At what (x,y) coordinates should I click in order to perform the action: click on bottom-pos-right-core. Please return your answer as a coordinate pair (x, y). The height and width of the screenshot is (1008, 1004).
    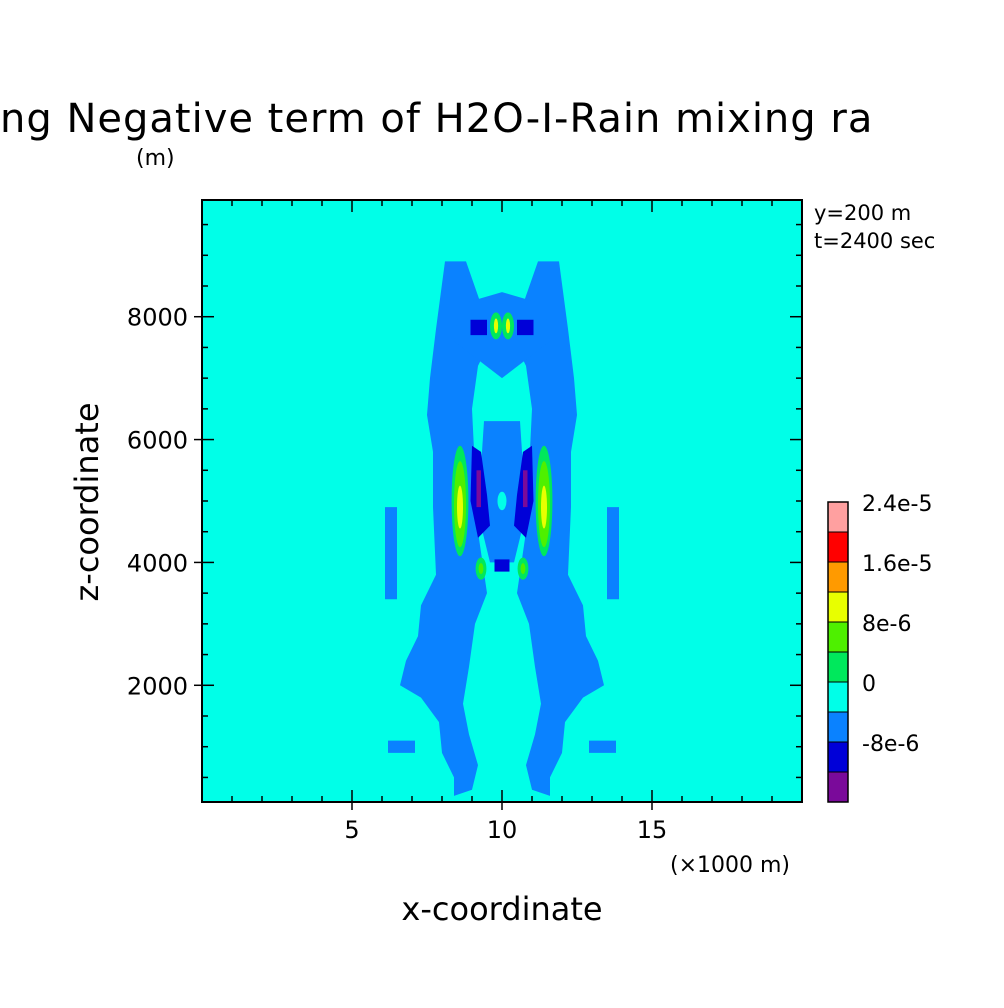
    Looking at the image, I should click on (523, 569).